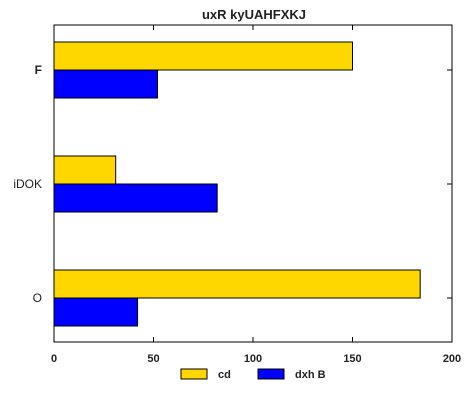 The height and width of the screenshot is (413, 472). I want to click on x-tick-label: 100, so click(253, 359).